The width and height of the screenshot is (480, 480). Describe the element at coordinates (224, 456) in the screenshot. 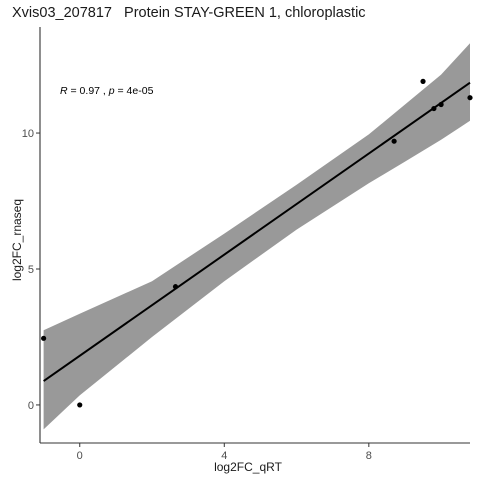

I see `x-tick-label: 4` at that location.